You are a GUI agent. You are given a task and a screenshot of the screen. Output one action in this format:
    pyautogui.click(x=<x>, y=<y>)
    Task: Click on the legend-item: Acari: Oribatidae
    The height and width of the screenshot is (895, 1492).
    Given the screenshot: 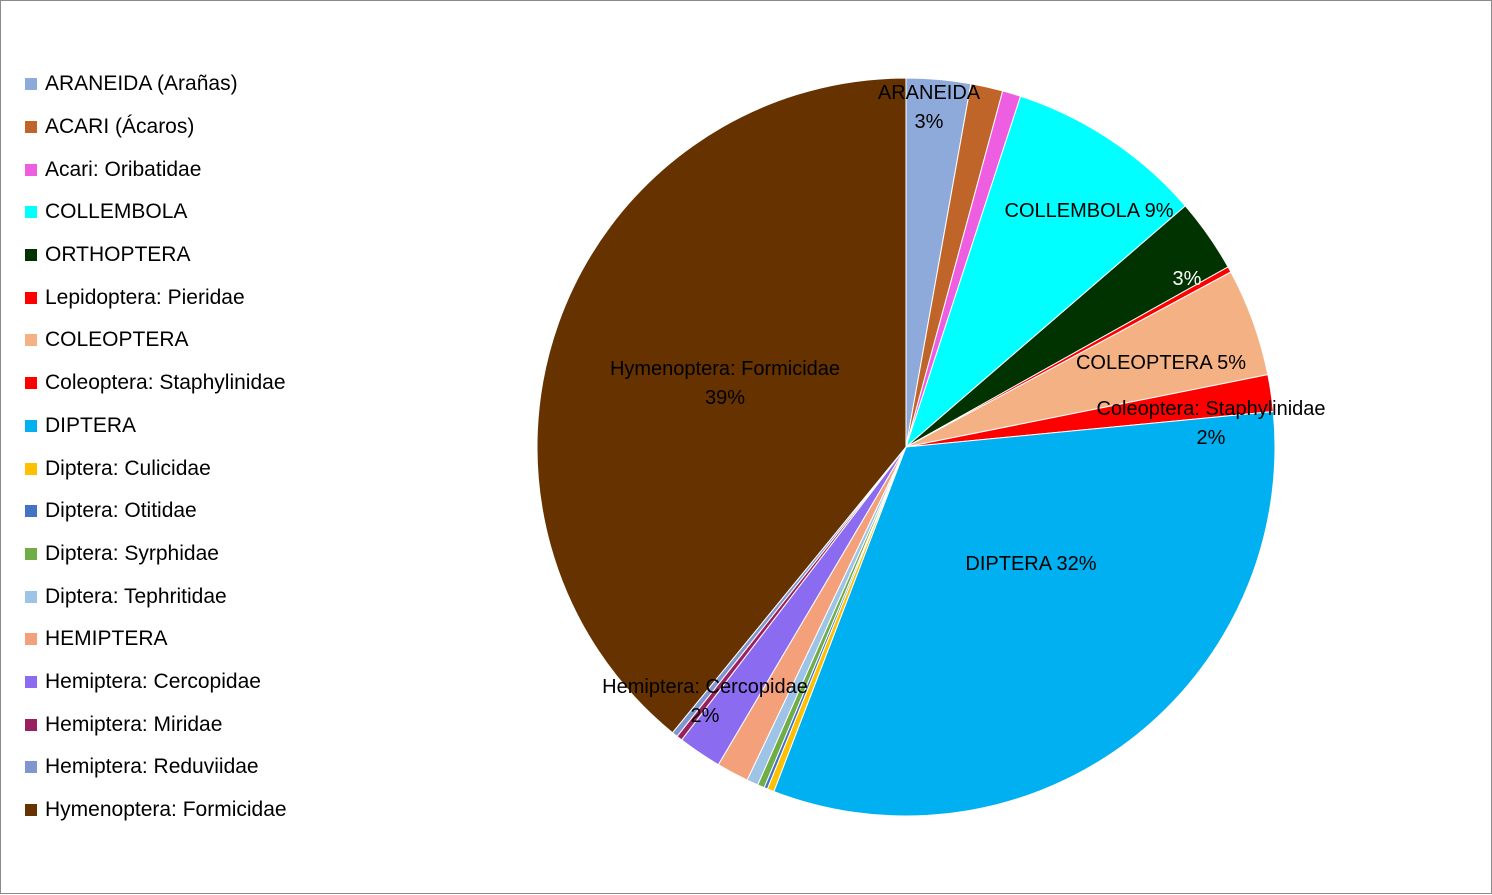 What is the action you would take?
    pyautogui.click(x=190, y=169)
    